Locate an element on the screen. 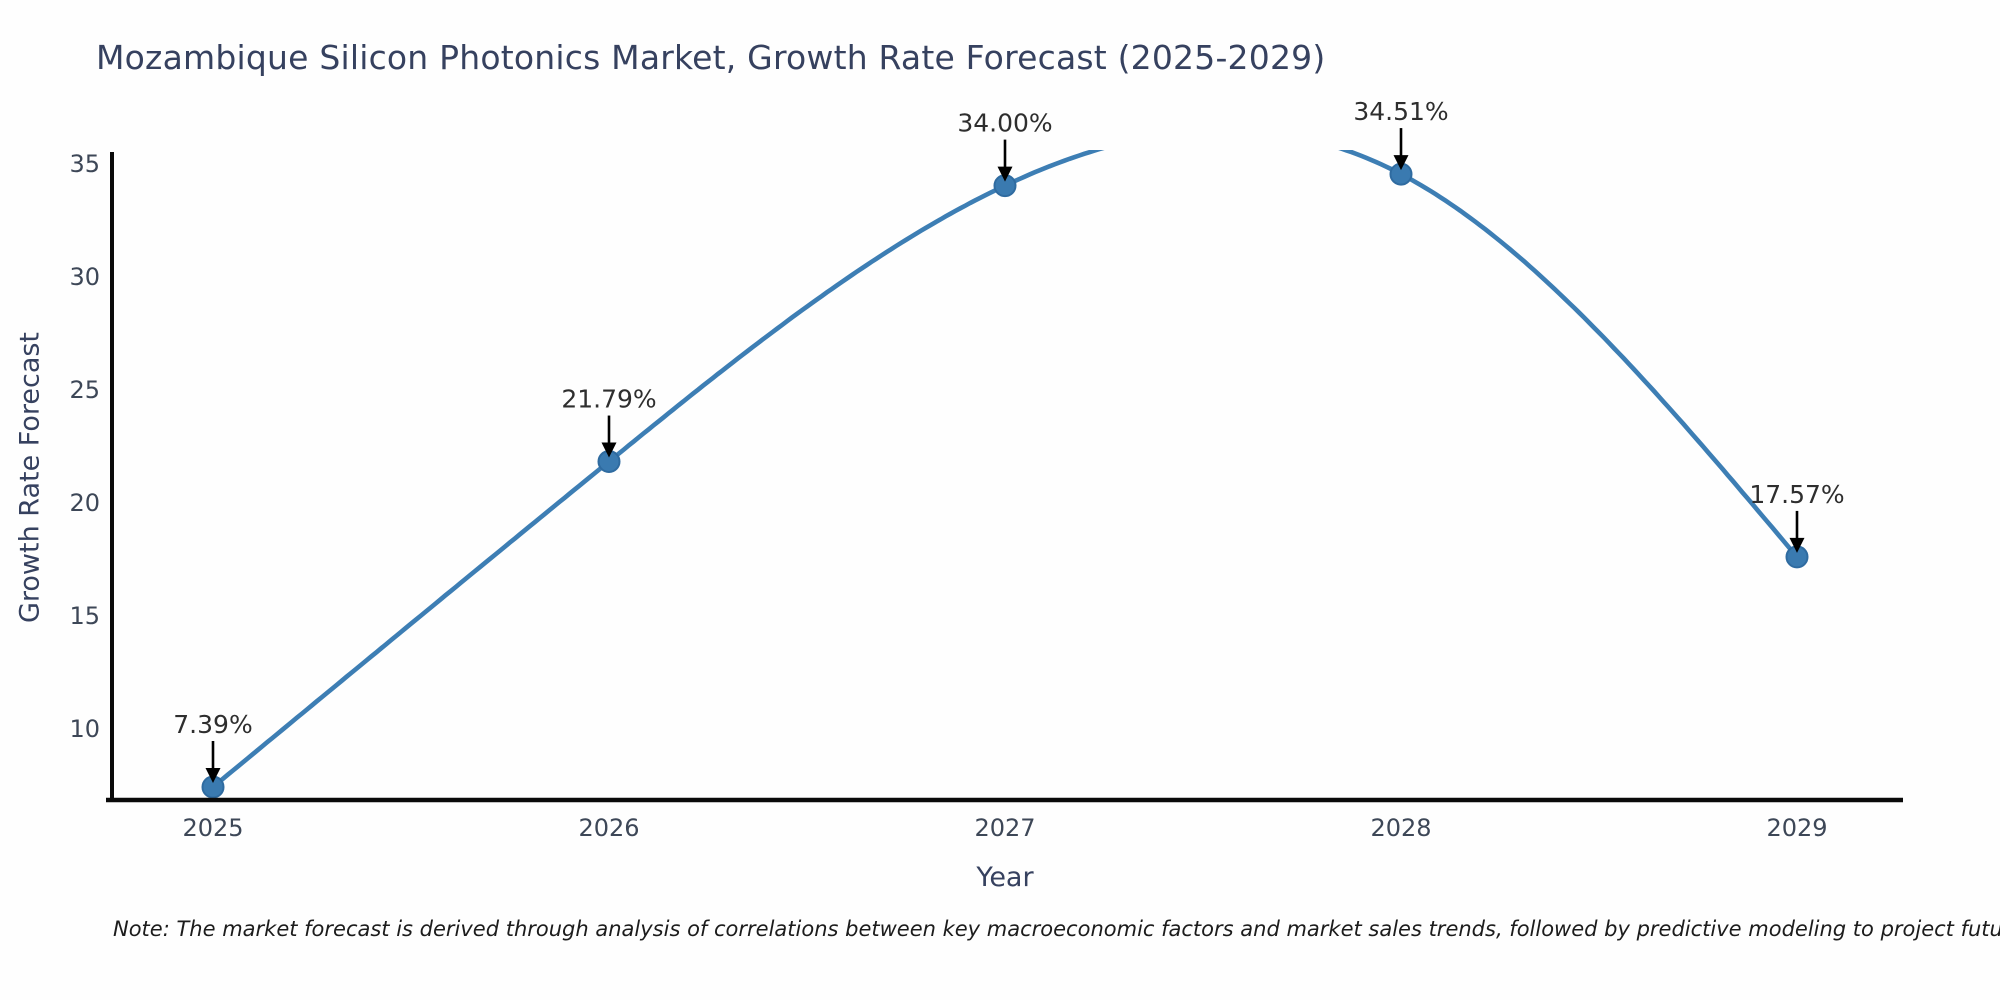 The width and height of the screenshot is (2000, 1000). x-tick-label: 2028 is located at coordinates (1400, 828).